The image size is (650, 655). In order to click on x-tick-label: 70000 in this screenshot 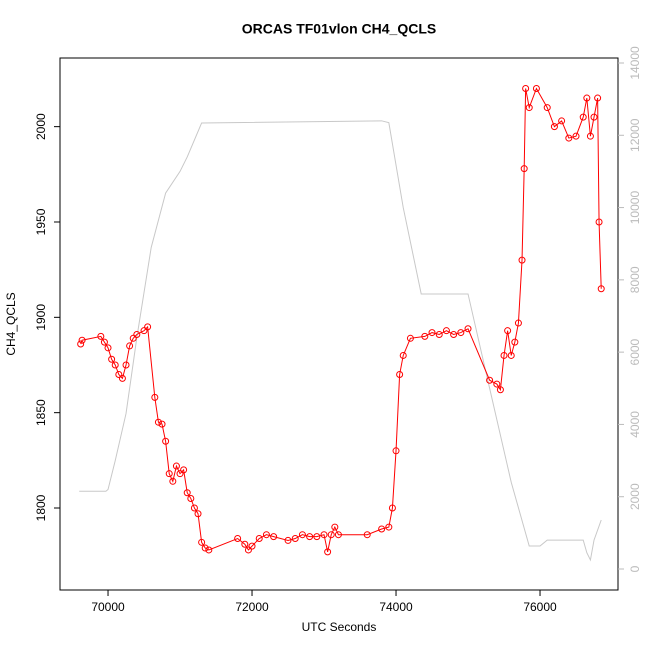, I will do `click(108, 607)`.